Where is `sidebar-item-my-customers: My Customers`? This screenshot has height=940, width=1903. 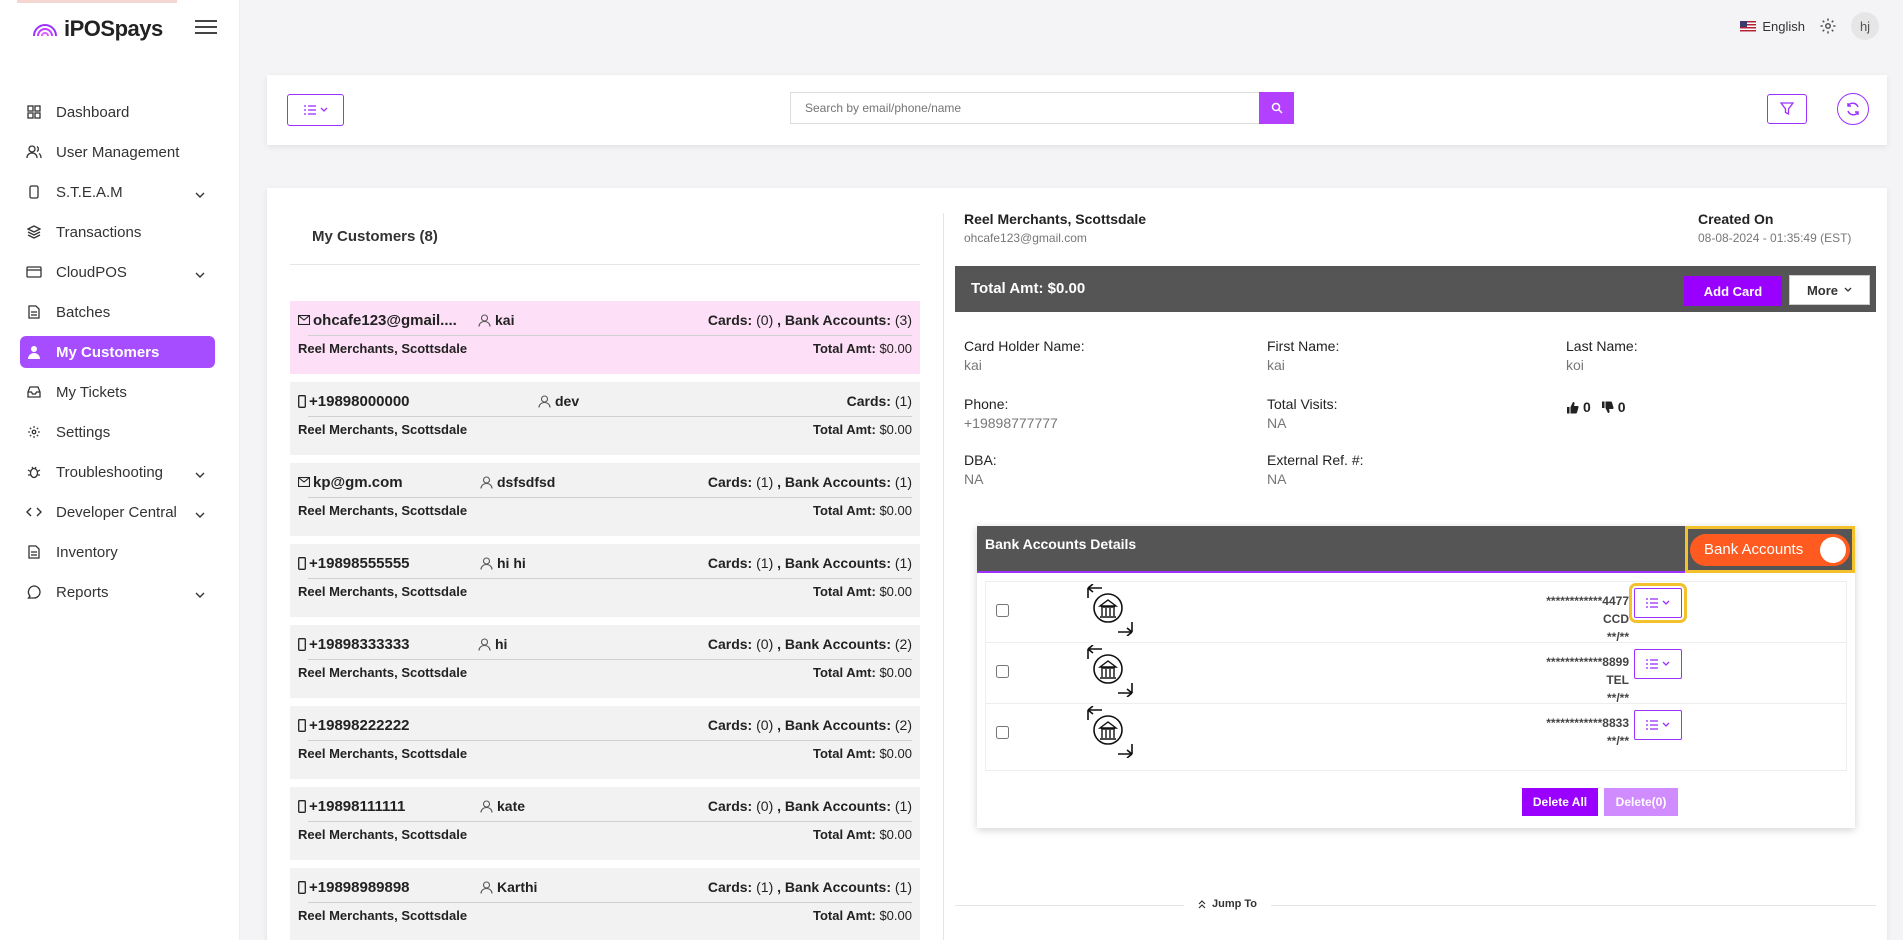 sidebar-item-my-customers: My Customers is located at coordinates (117, 352).